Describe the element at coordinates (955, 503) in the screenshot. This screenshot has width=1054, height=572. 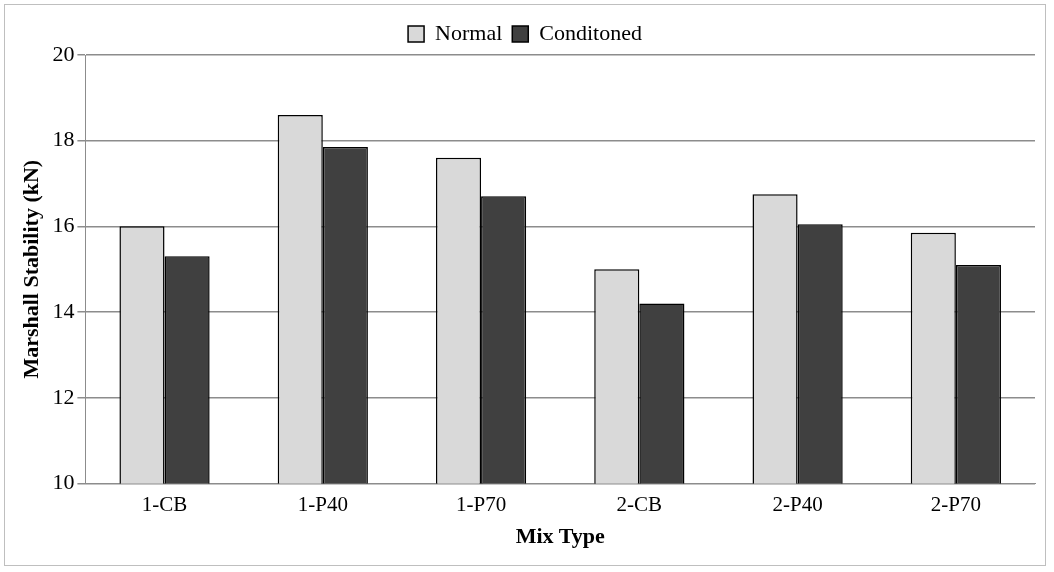
I see `x-tick-label: 2-P70` at that location.